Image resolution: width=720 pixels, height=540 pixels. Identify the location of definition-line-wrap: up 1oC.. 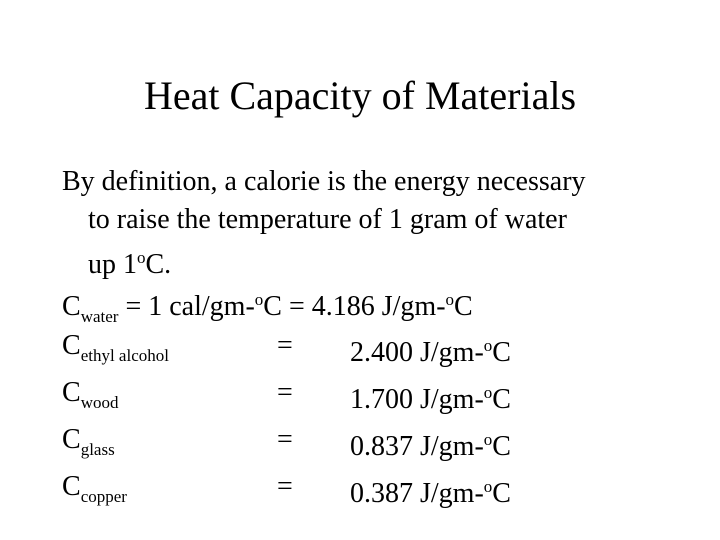
(129, 261).